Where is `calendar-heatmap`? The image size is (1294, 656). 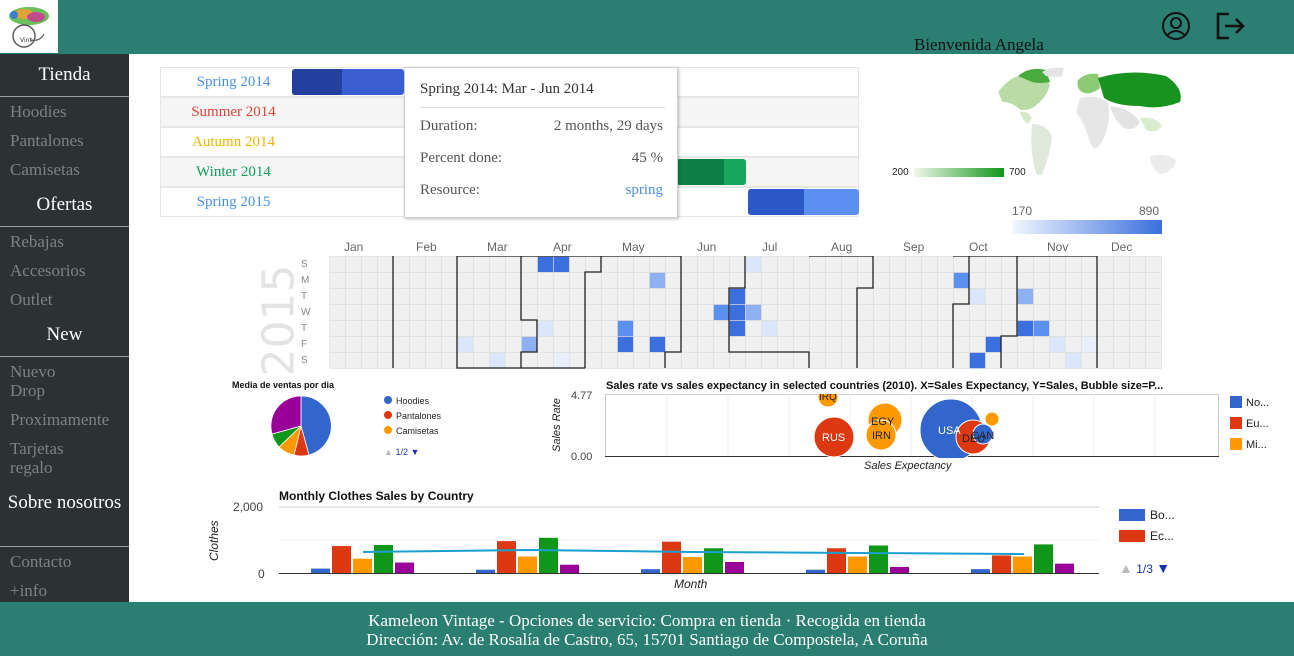
calendar-heatmap is located at coordinates (746, 313).